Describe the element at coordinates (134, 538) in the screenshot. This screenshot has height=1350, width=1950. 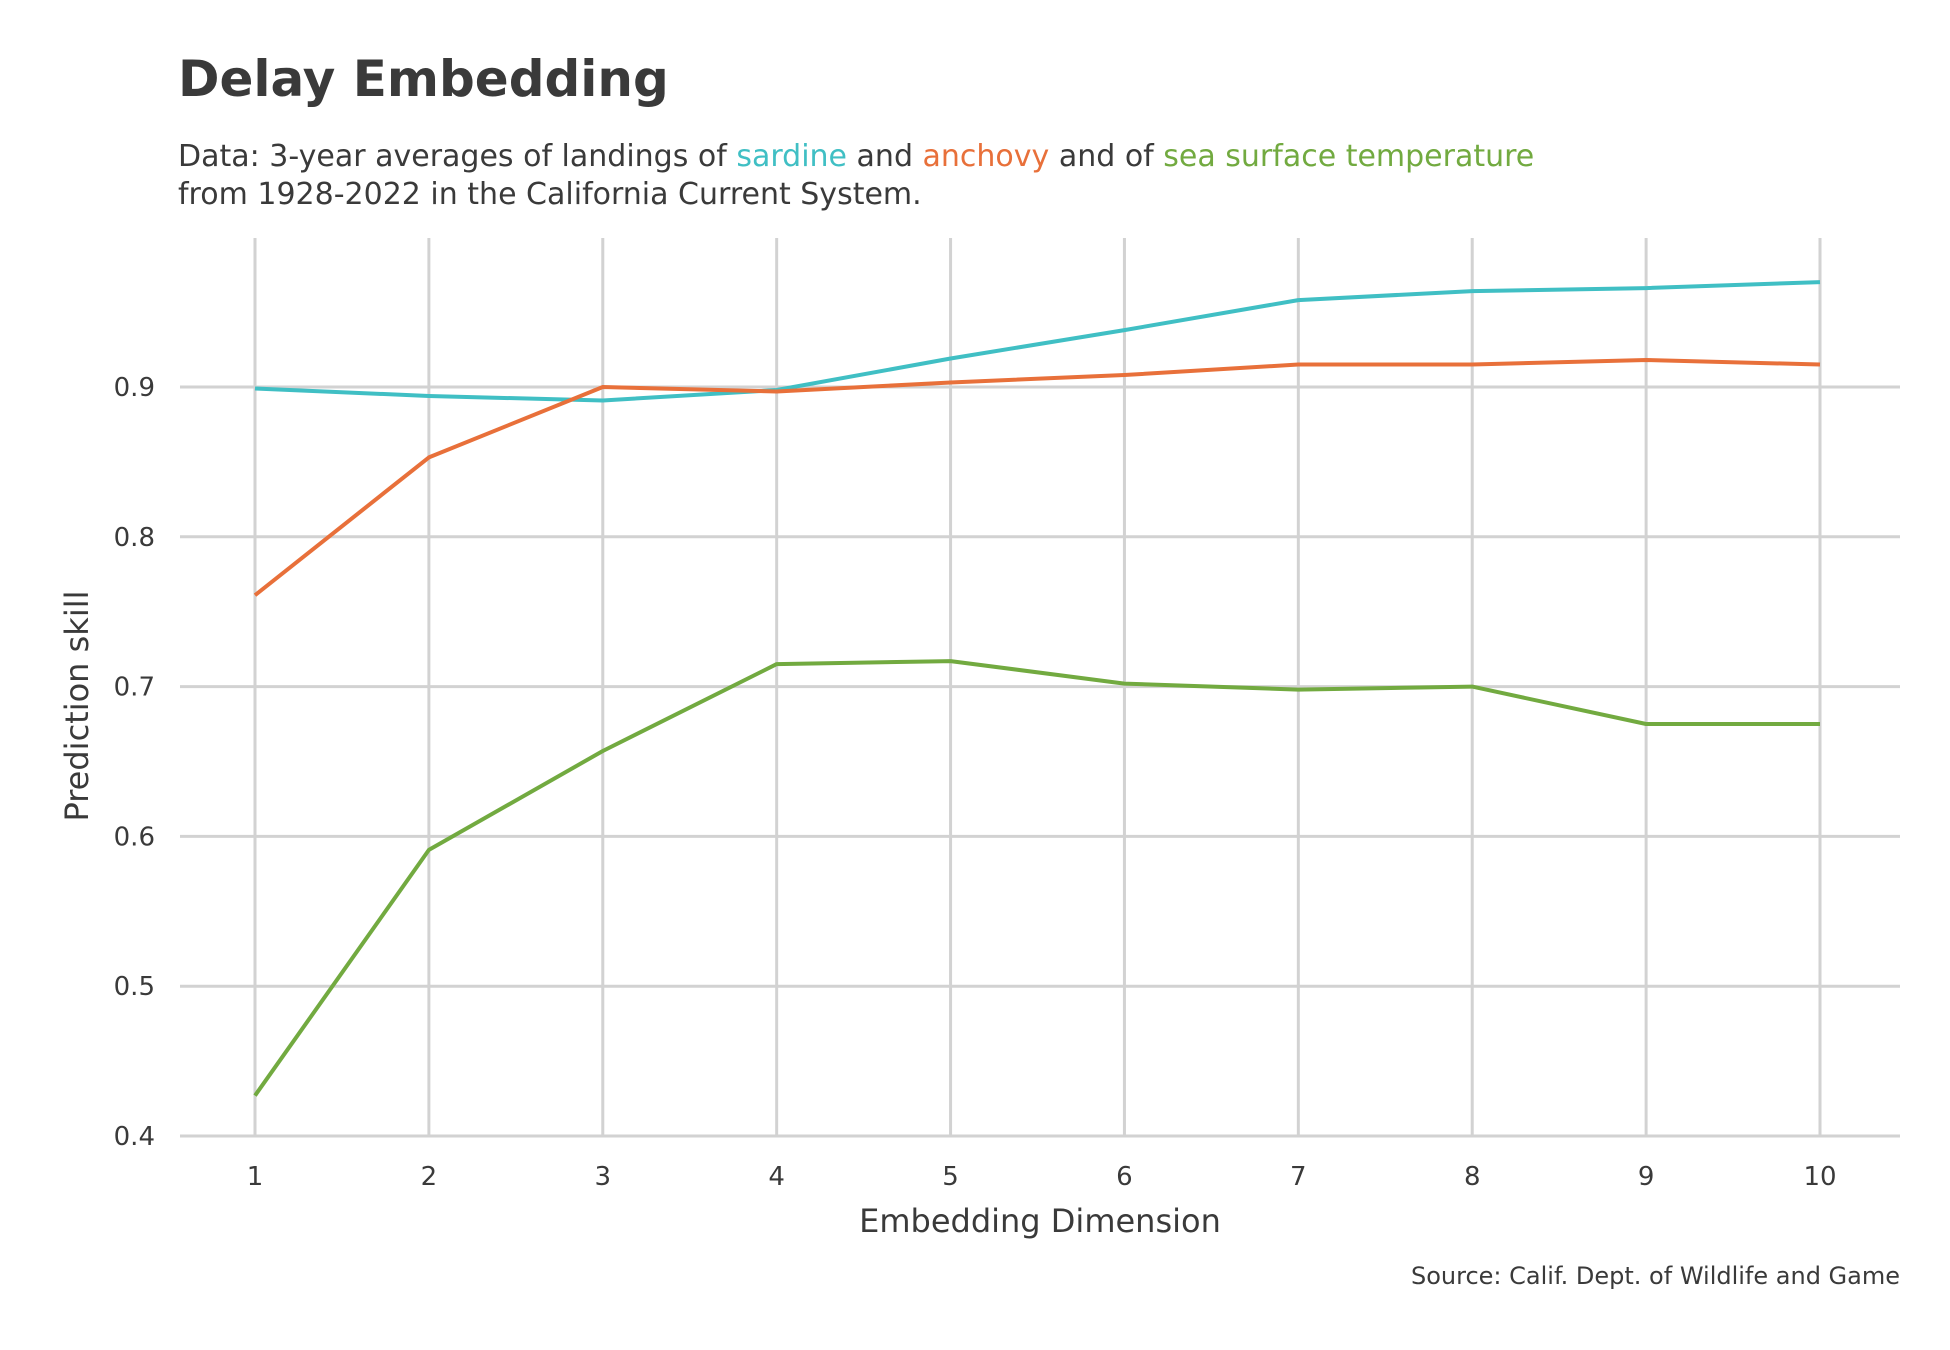
I see `y-tick-label: 0.8` at that location.